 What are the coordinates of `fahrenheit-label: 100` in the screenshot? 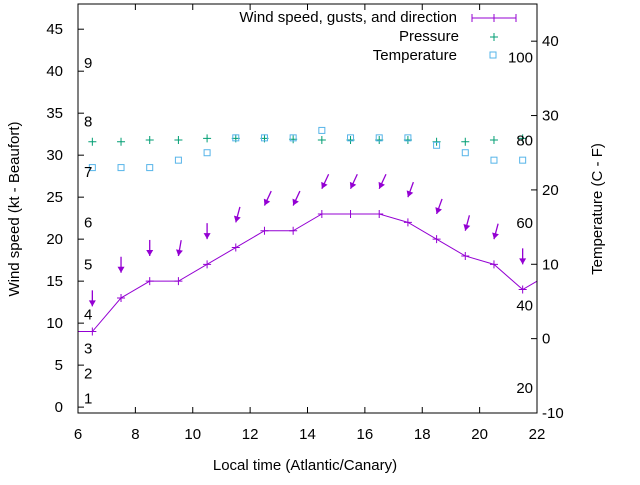 It's located at (520, 58).